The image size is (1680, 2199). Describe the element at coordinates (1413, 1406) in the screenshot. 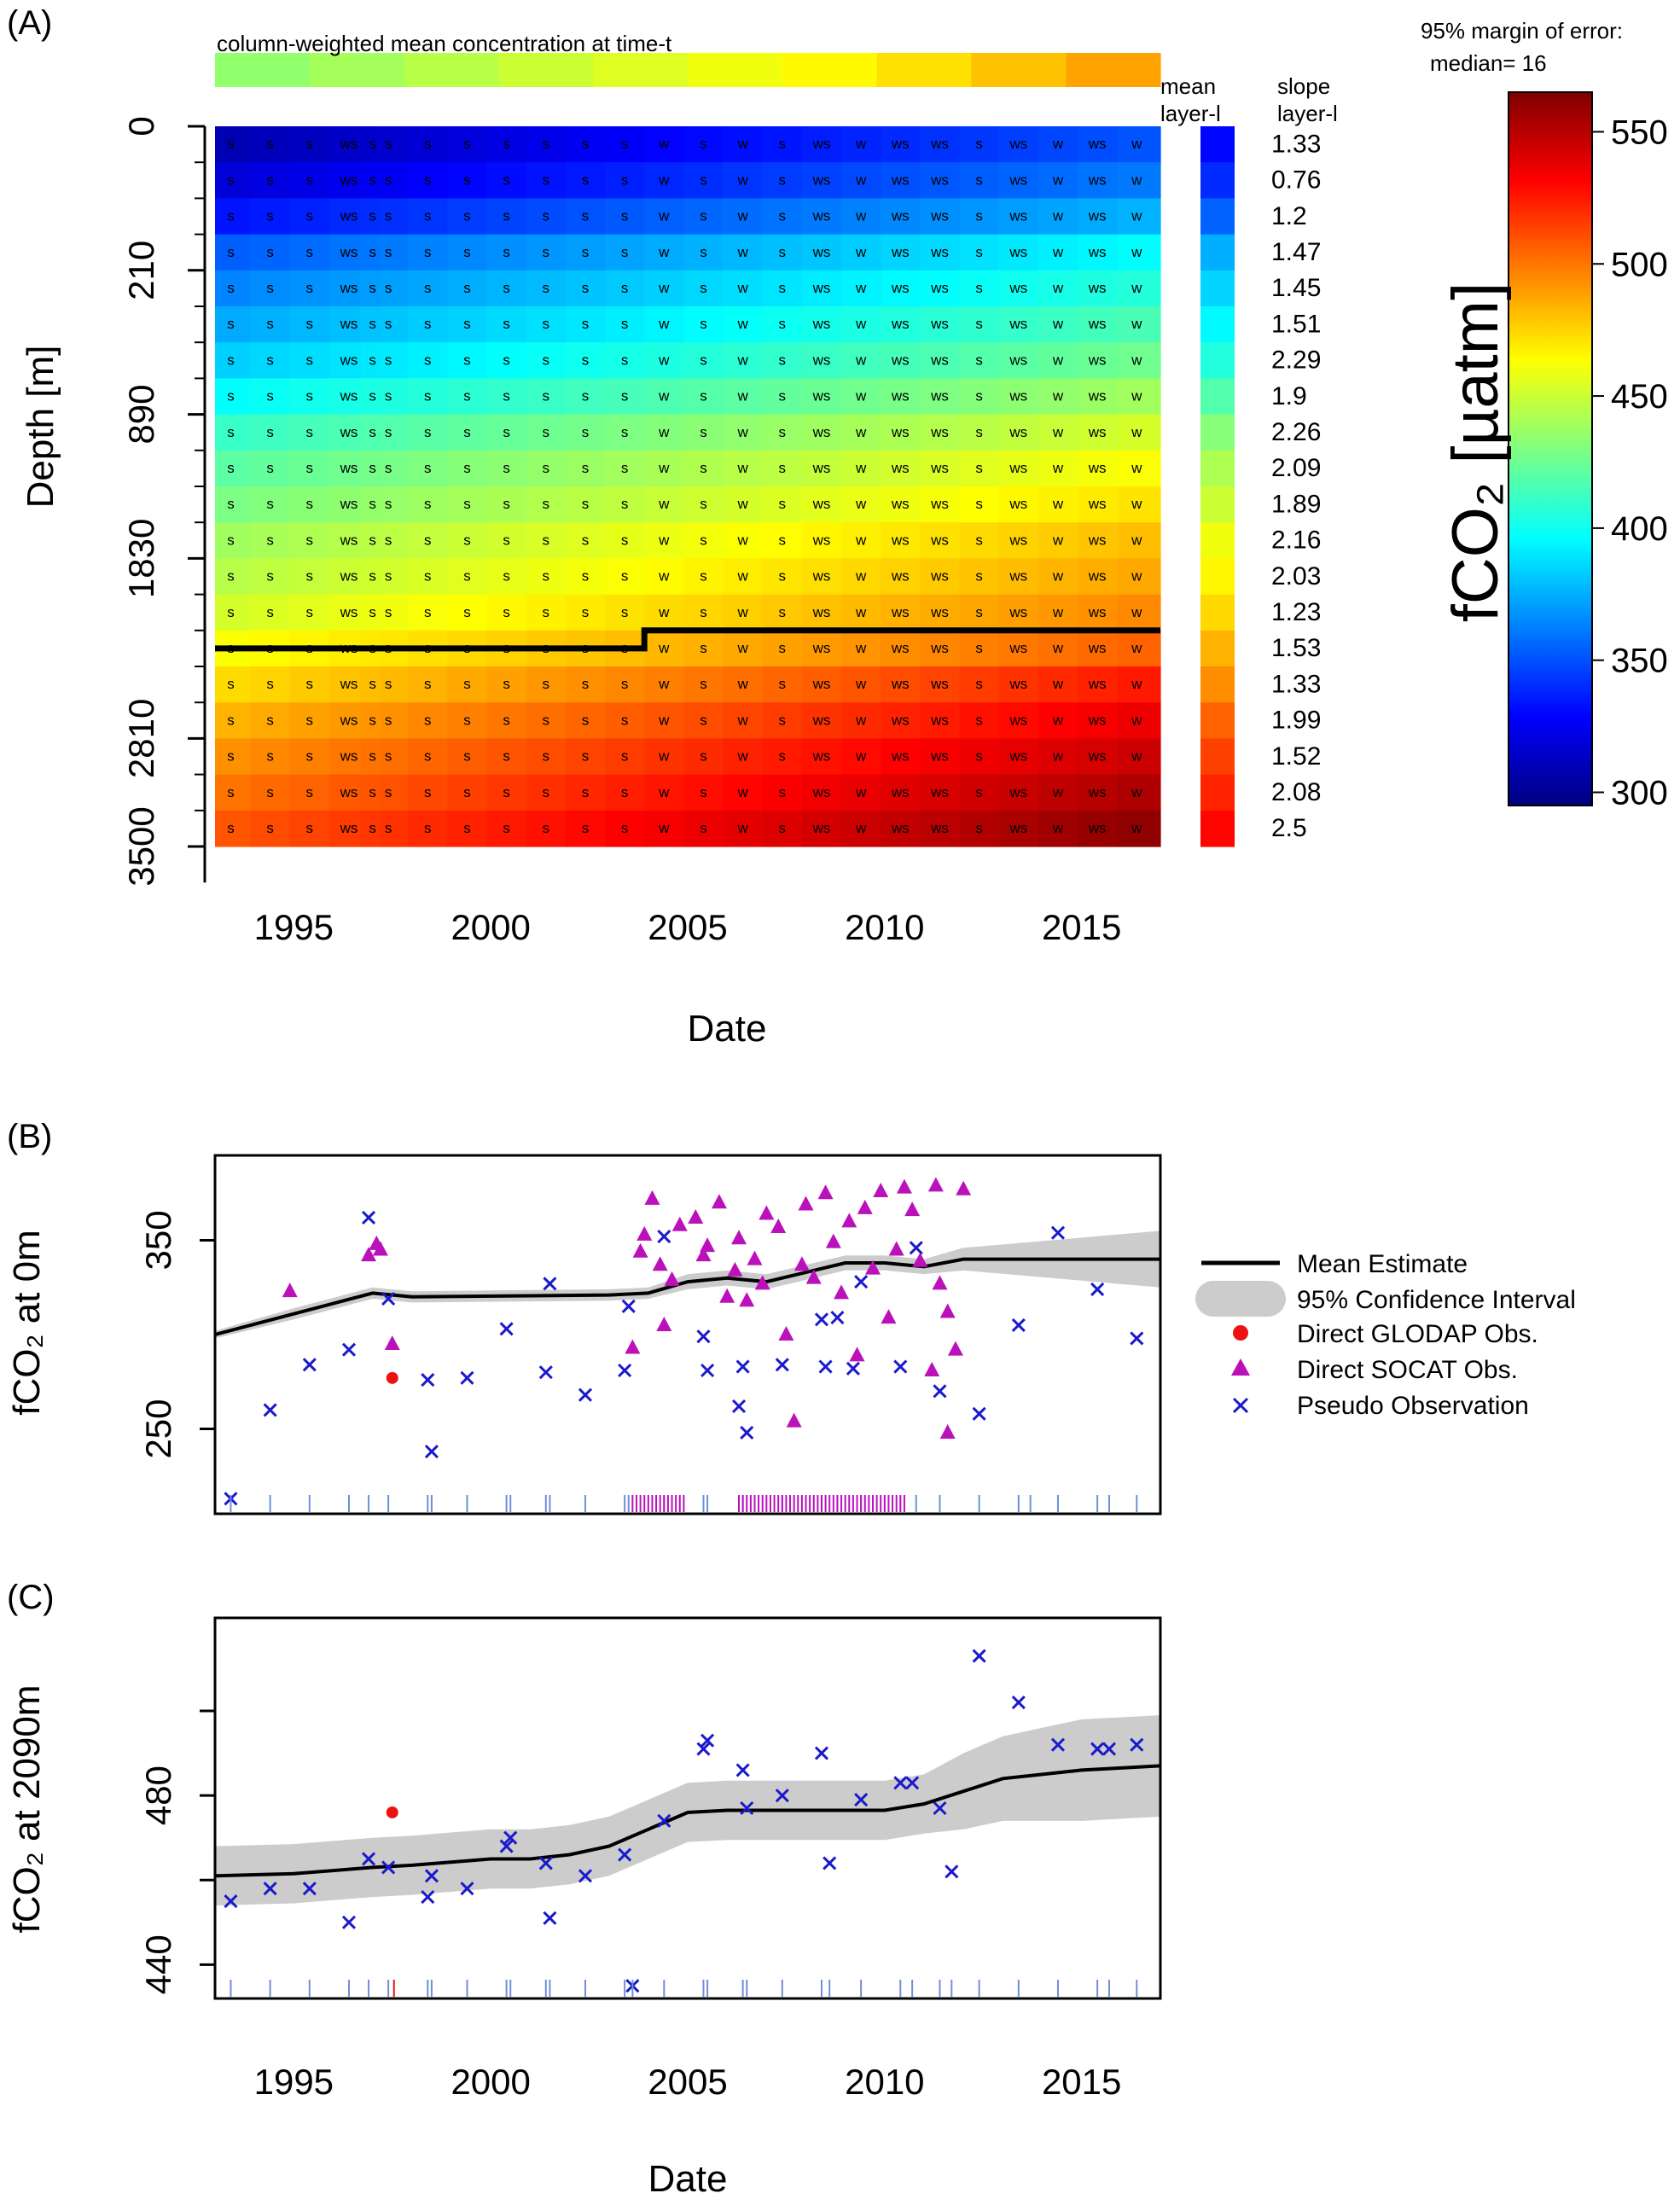

I see `legend-pseudo-label: Pseudo Observation` at that location.